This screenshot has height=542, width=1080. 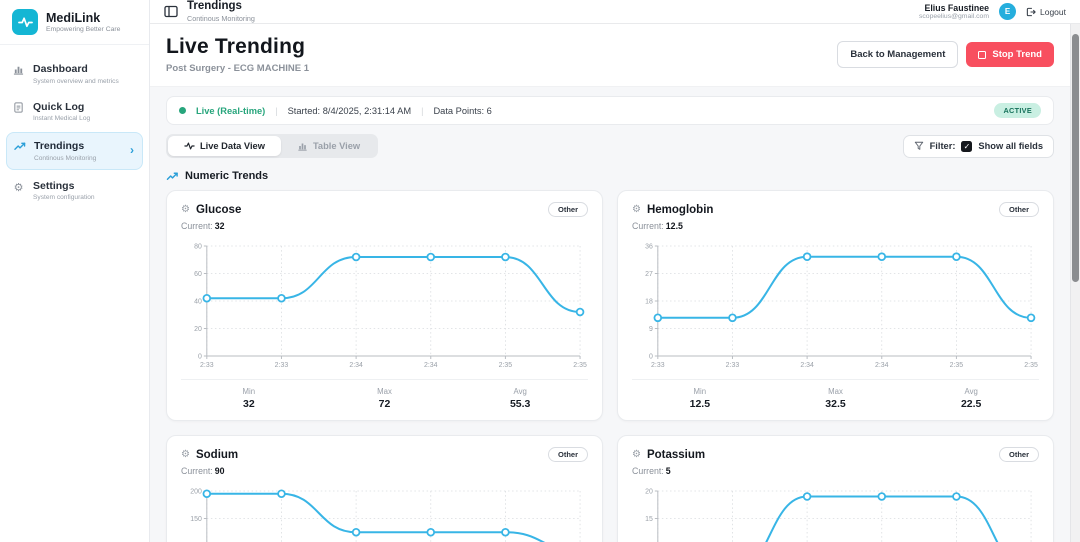 I want to click on table-chart-icon, so click(x=302, y=147).